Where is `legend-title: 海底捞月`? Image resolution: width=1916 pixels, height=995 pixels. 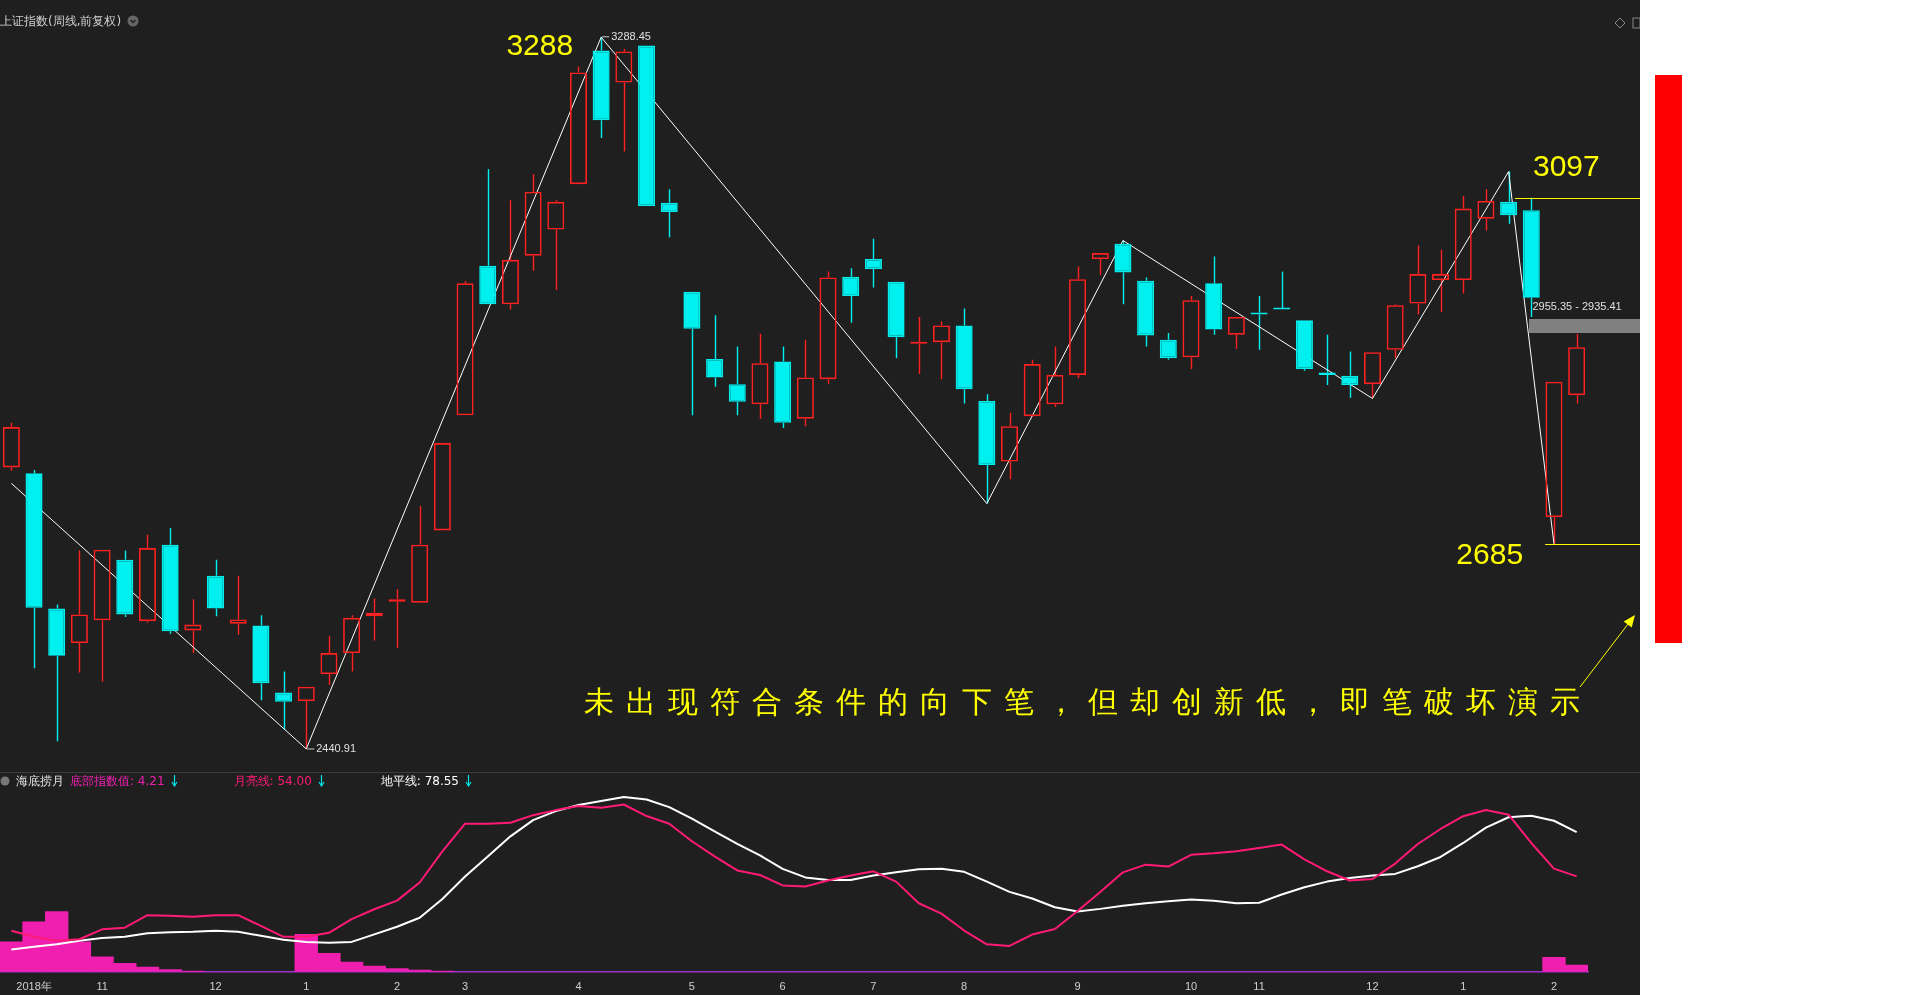
legend-title: 海底捞月 is located at coordinates (40, 781).